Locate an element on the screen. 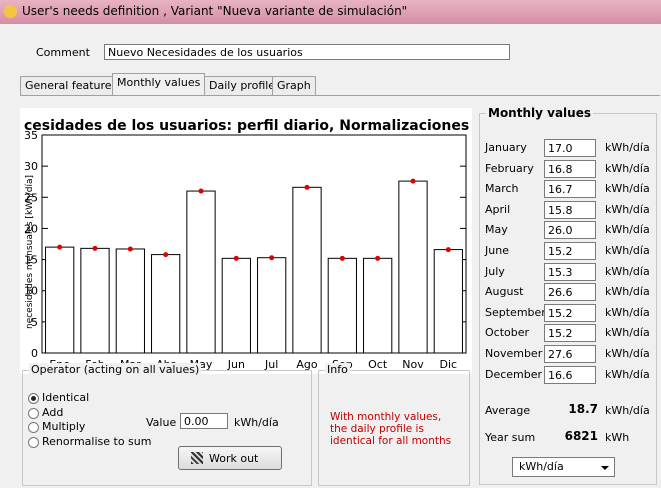 Image resolution: width=661 pixels, height=488 pixels. year-sum-label: Year sum is located at coordinates (510, 437).